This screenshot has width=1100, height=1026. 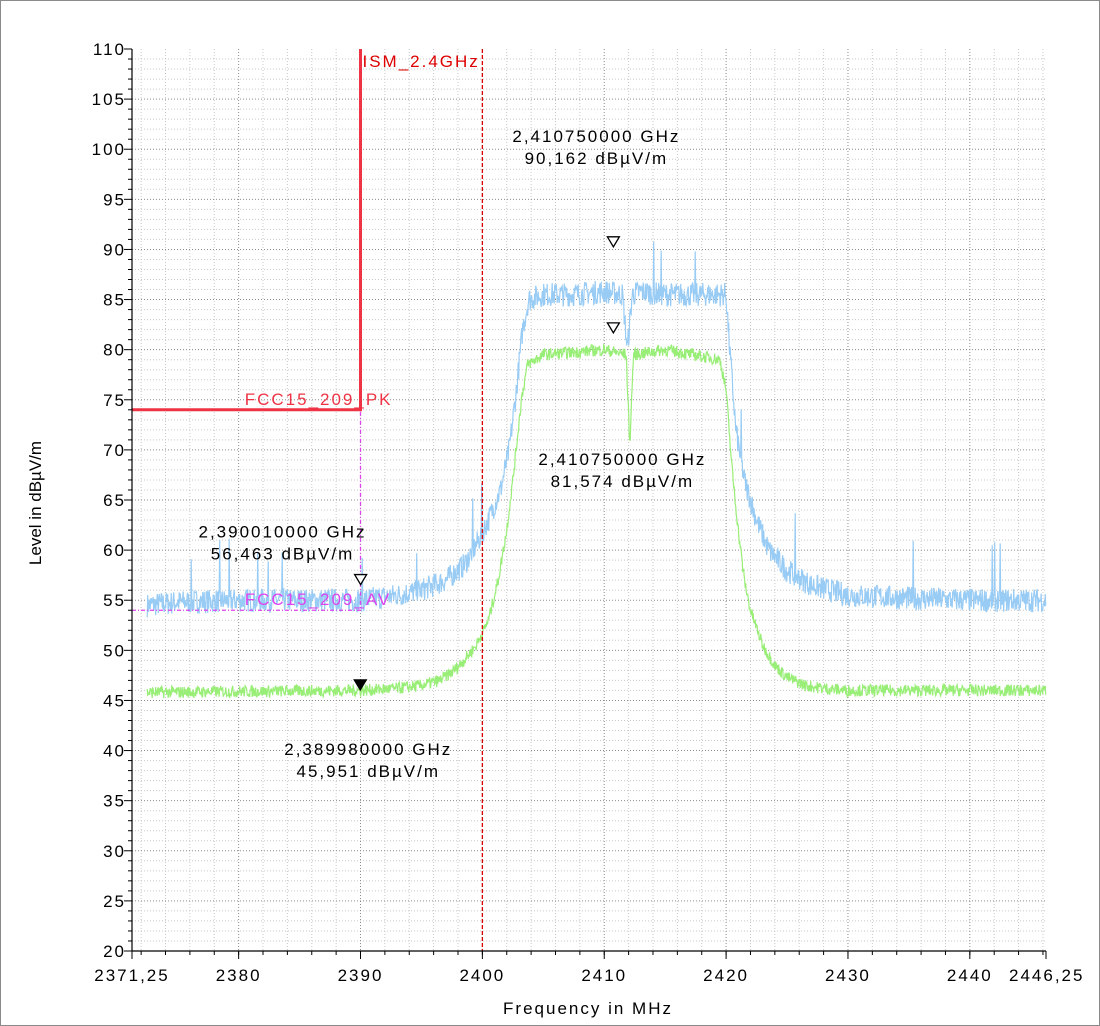 What do you see at coordinates (114, 901) in the screenshot?
I see `y-tick-label: 25` at bounding box center [114, 901].